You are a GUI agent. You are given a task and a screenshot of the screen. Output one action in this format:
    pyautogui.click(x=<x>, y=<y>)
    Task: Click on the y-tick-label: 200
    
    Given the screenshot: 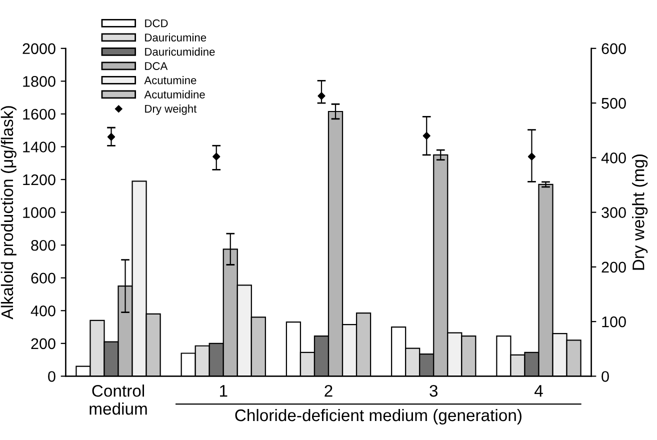 What is the action you would take?
    pyautogui.click(x=43, y=344)
    